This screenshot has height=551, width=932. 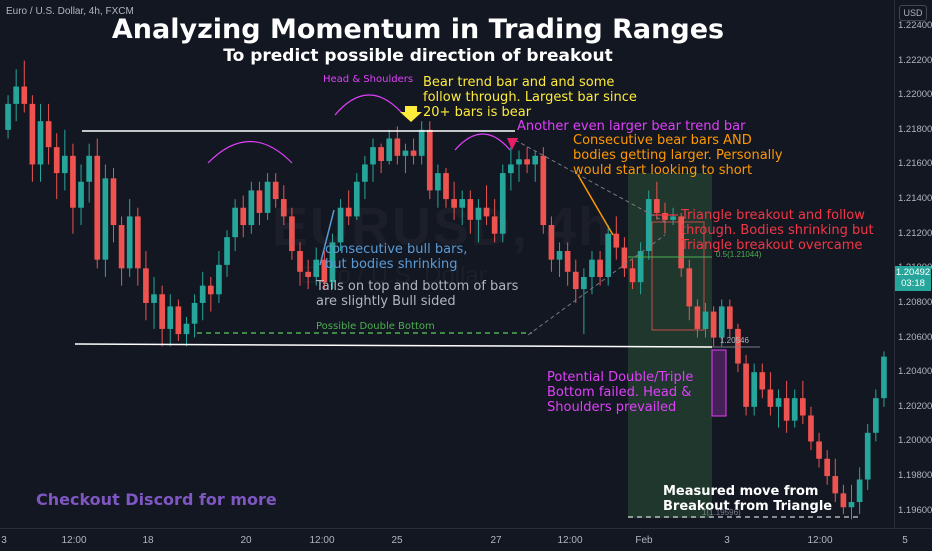 I want to click on fib-zone, so click(x=670, y=345).